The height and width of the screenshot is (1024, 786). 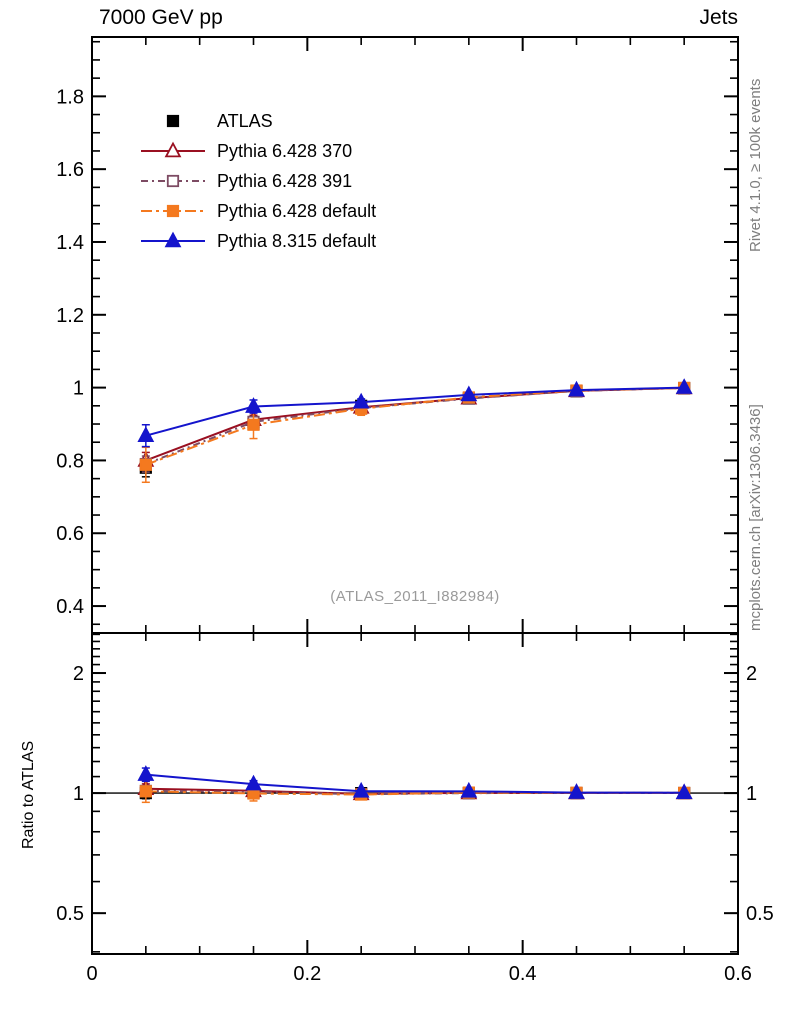 I want to click on ratio-axis-title: Ratio to ATLAS, so click(x=28, y=794).